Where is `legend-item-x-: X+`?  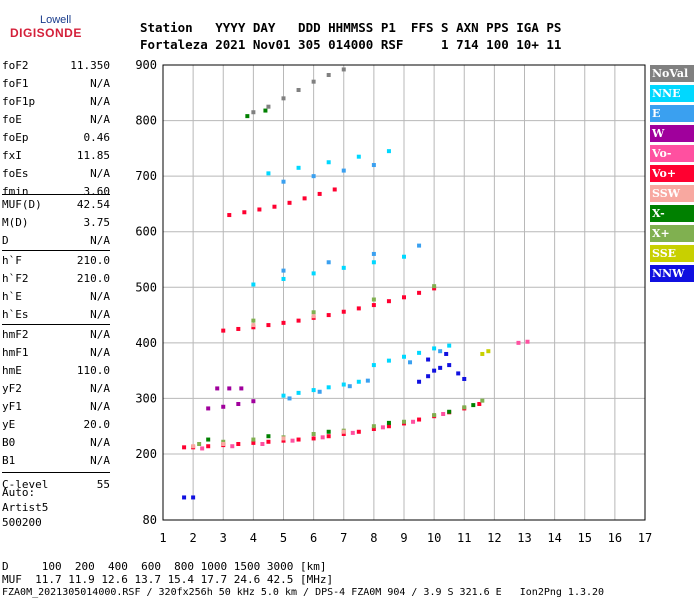 legend-item-x-: X+ is located at coordinates (672, 233).